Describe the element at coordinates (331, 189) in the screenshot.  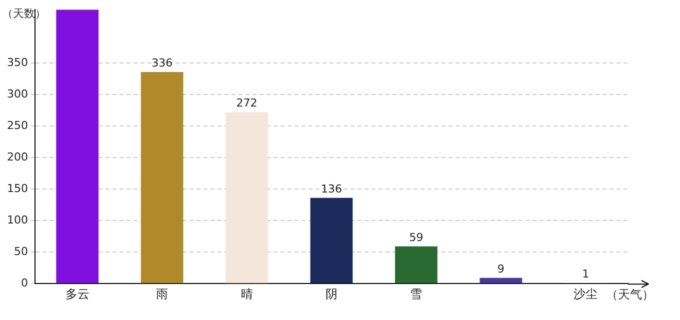
I see `data-label: 136` at that location.